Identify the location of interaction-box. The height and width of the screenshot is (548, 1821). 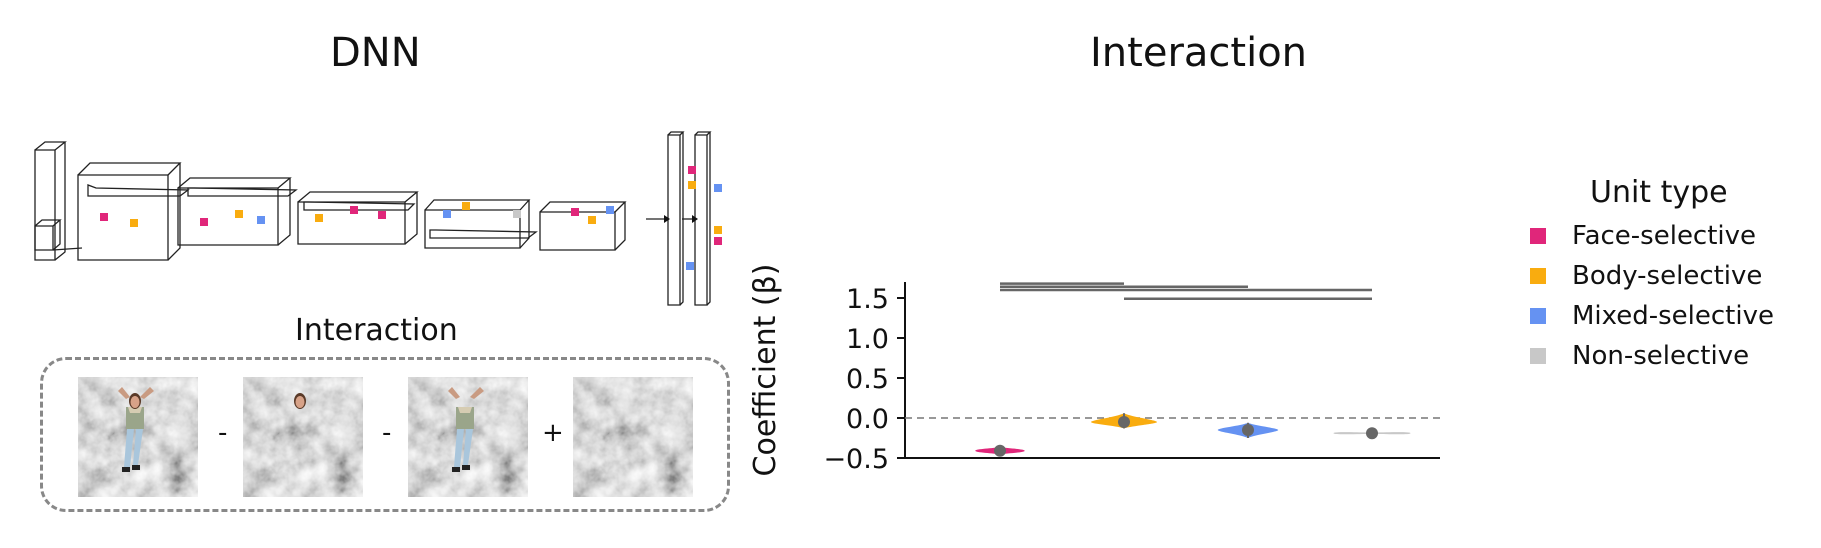
(385, 434).